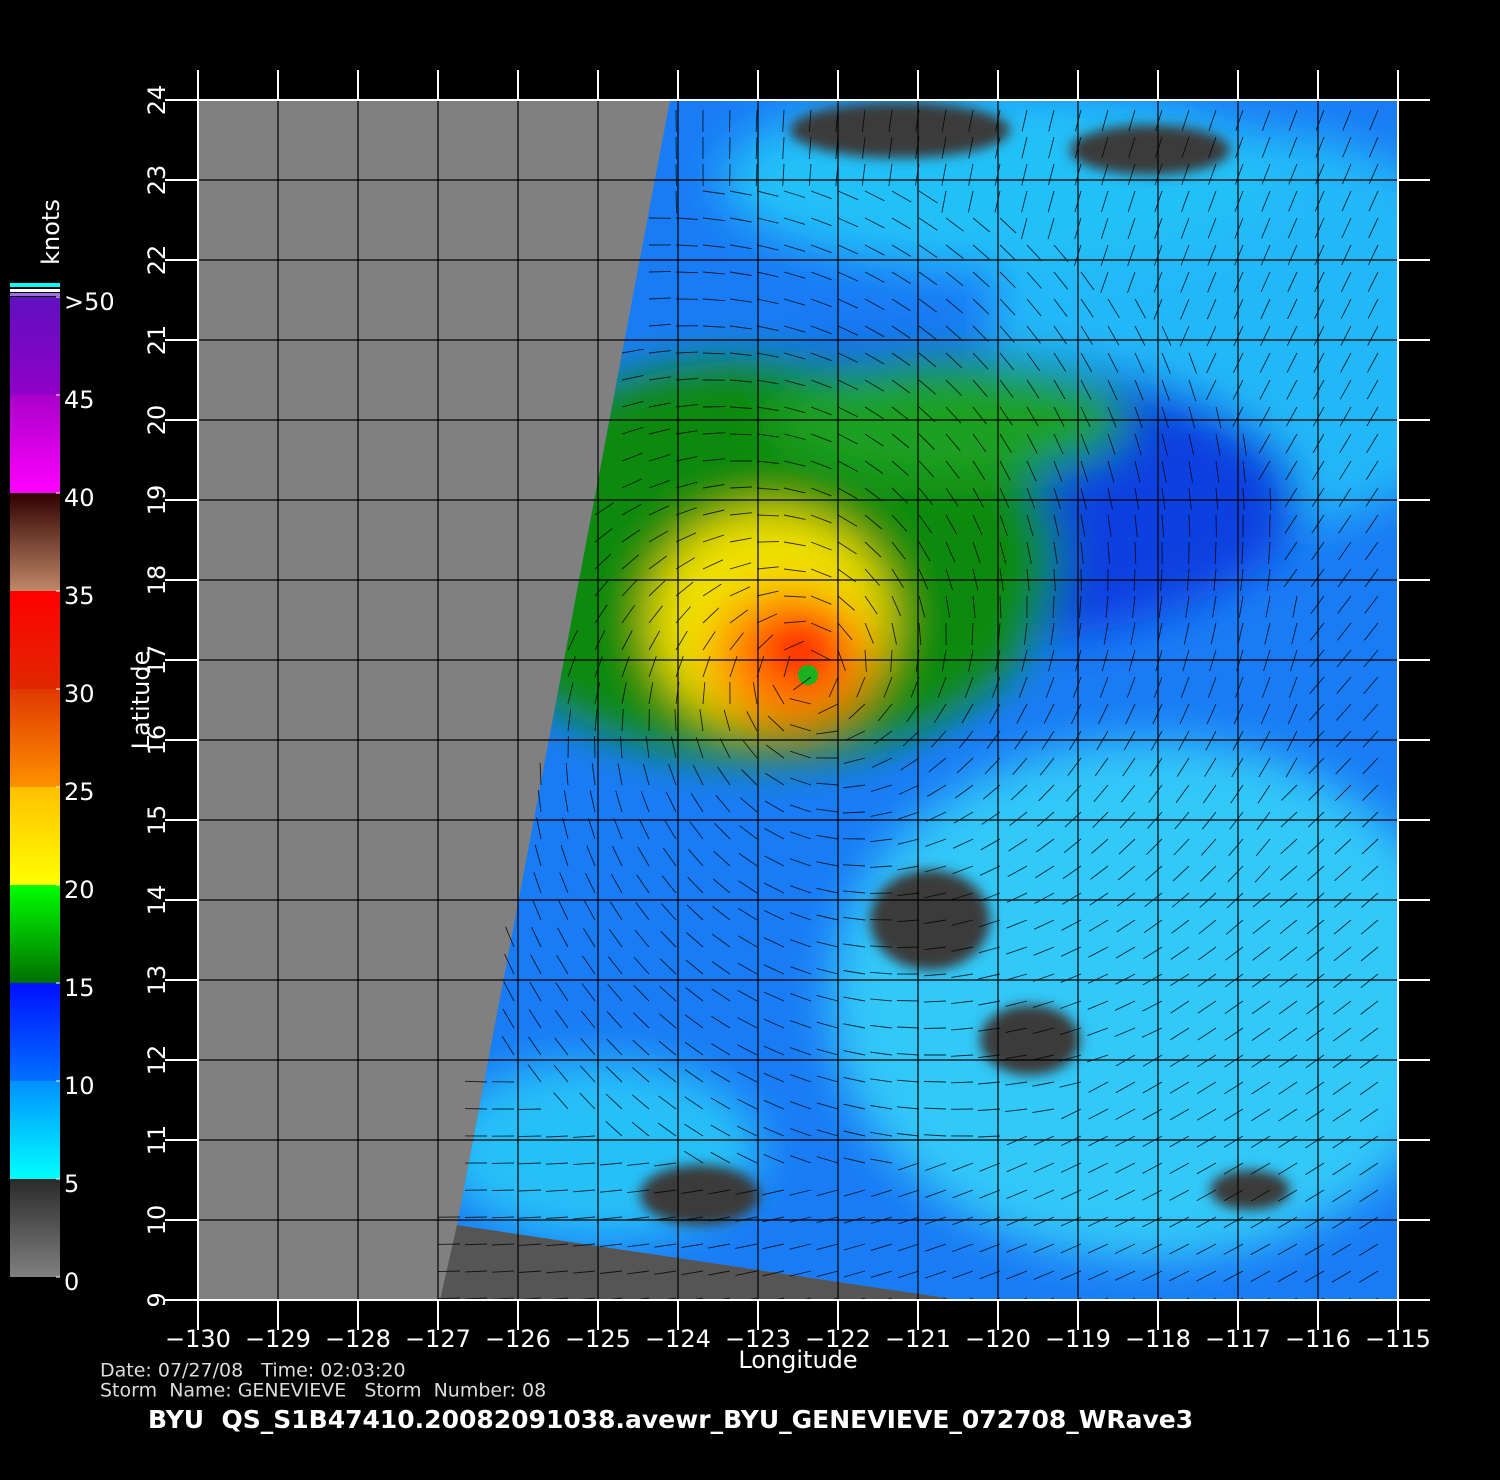 The image size is (1500, 1480). Describe the element at coordinates (51, 232) in the screenshot. I see `colorbar-label: knots` at that location.